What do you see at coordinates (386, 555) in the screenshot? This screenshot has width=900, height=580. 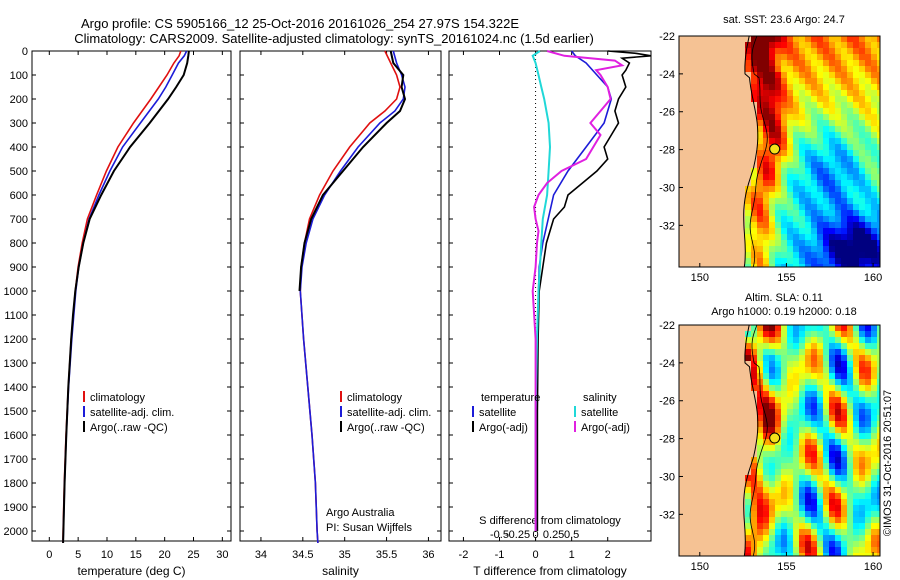 I see `x-tick-label: 35.5` at bounding box center [386, 555].